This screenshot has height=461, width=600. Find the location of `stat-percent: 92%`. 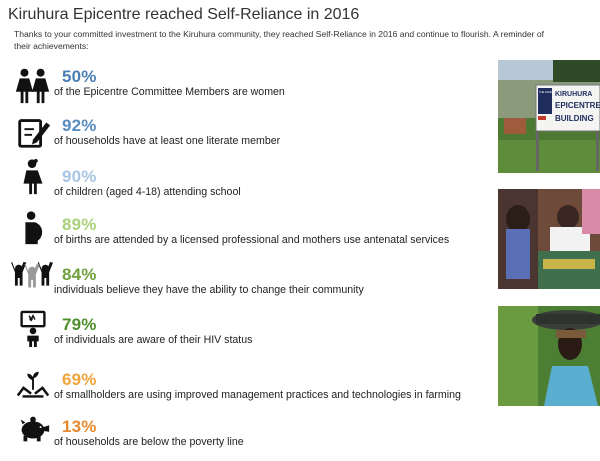

stat-percent: 92% is located at coordinates (79, 125).